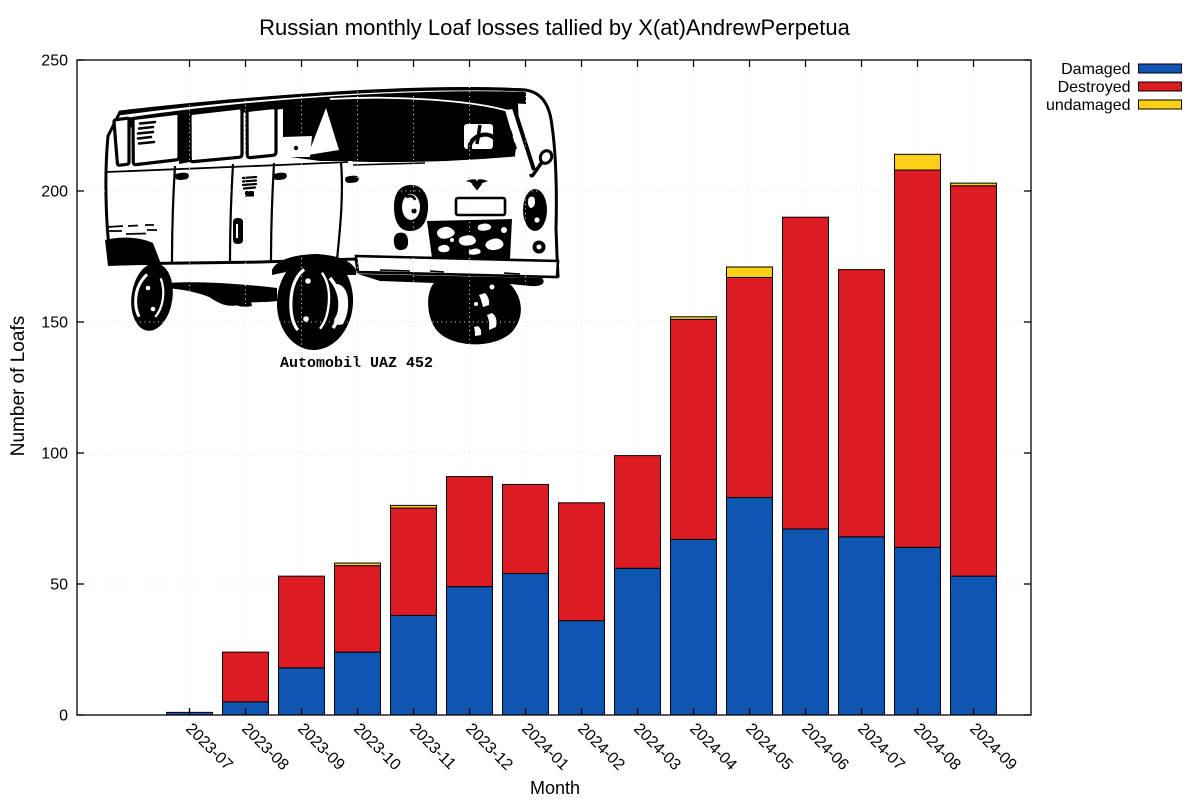  Describe the element at coordinates (18, 386) in the screenshot. I see `svg-text: Number of Loafs` at that location.